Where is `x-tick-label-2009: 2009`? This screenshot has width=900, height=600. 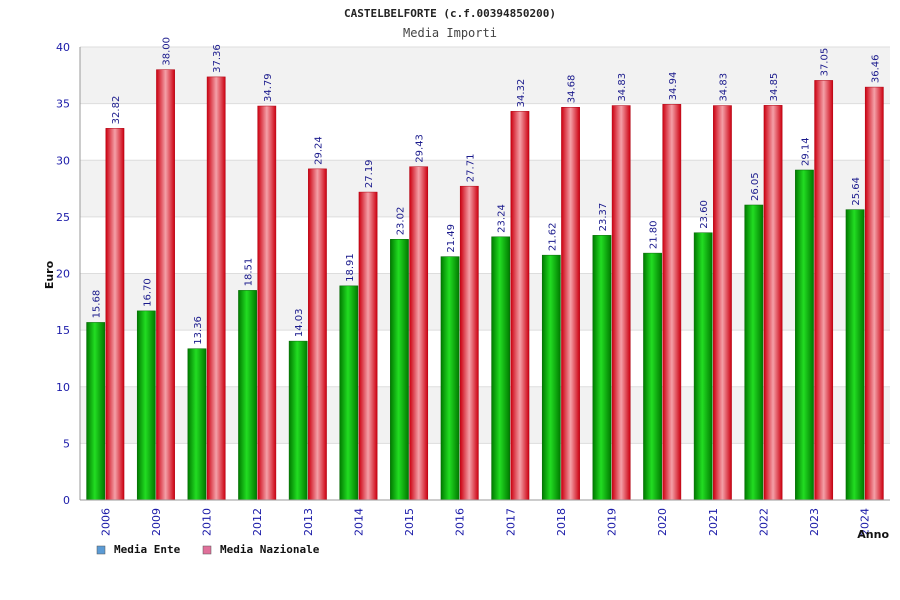
x-tick-label-2009: 2009 is located at coordinates (156, 522).